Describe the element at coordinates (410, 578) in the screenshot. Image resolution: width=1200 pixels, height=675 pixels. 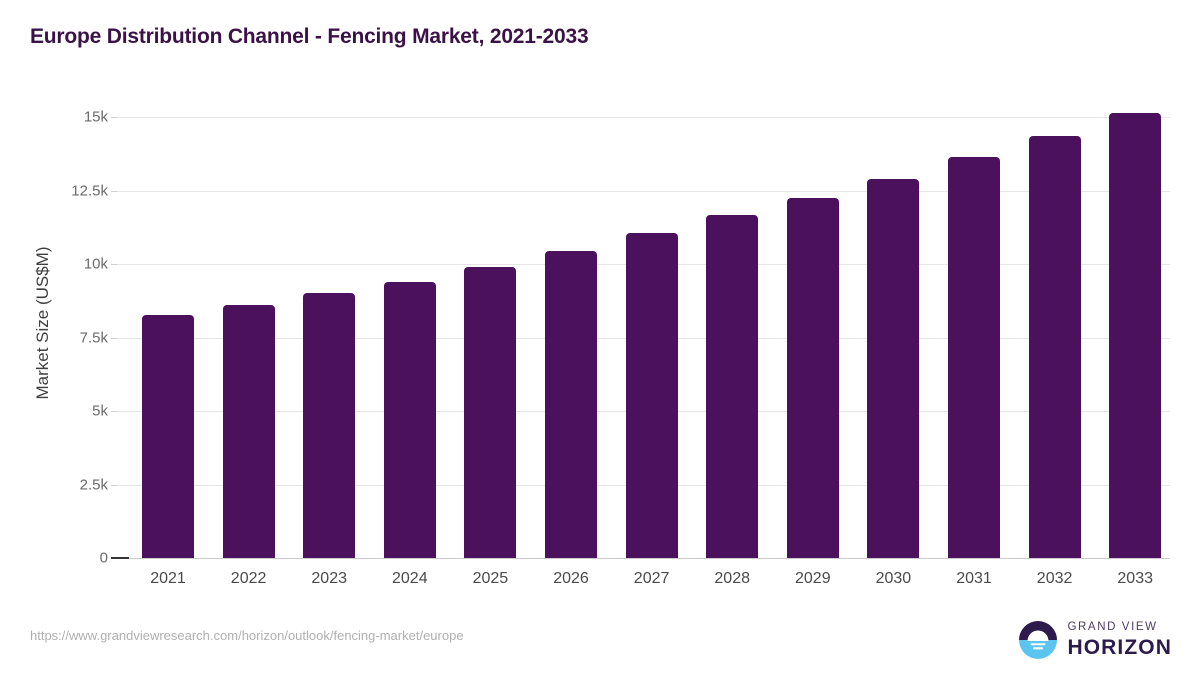
I see `x-axis-tick-label: 2024` at that location.